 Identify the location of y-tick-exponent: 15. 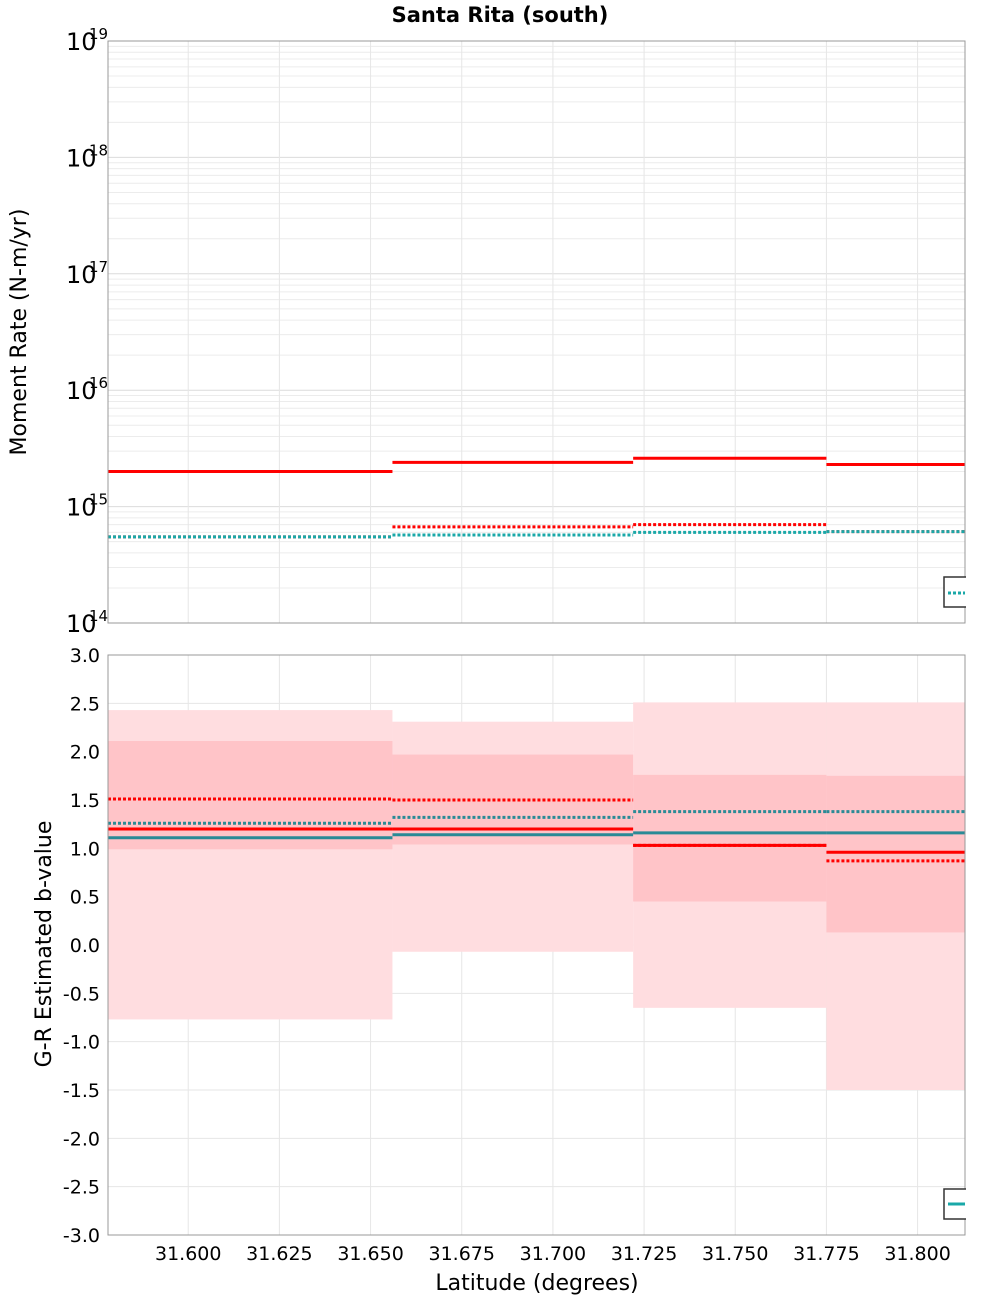
(98, 500).